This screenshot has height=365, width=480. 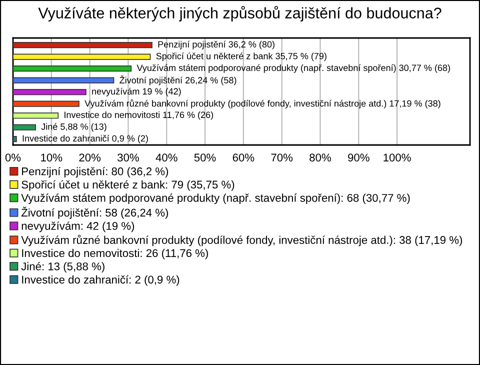 I want to click on x-tick-label: 80%, so click(x=320, y=158).